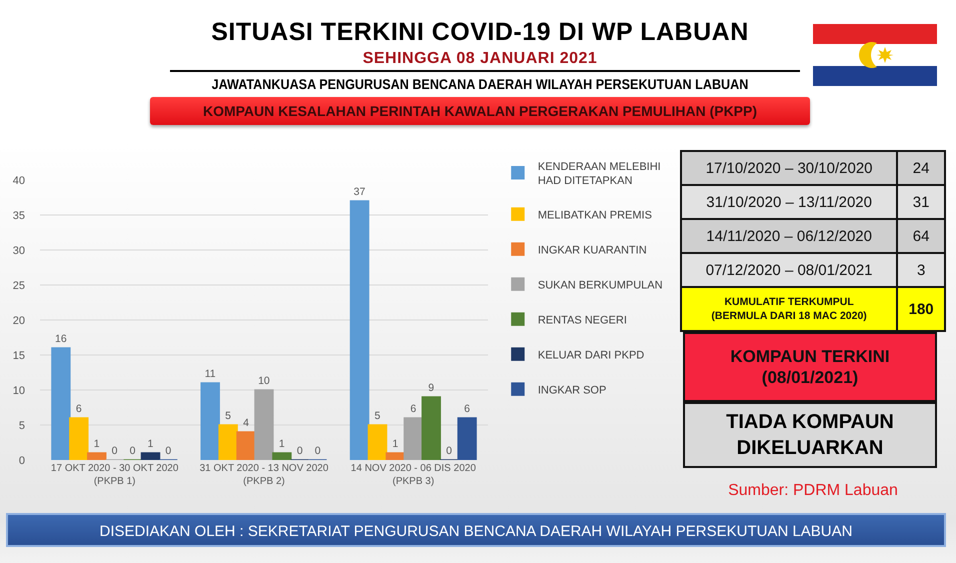 This screenshot has width=956, height=563. What do you see at coordinates (360, 192) in the screenshot?
I see `data-label: 37` at bounding box center [360, 192].